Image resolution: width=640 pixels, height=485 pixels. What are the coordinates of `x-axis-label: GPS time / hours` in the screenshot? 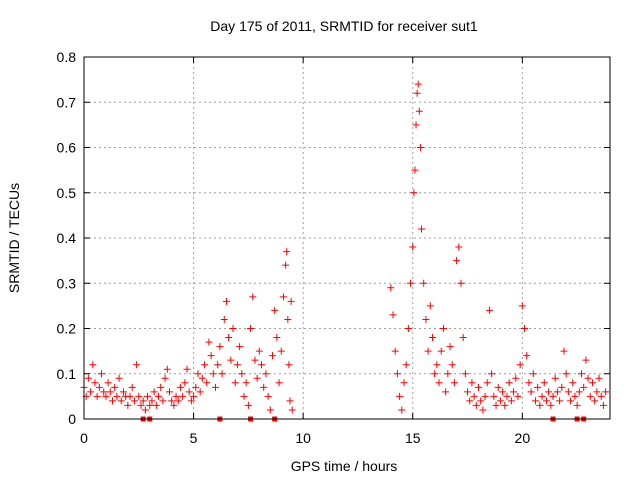 It's located at (344, 466).